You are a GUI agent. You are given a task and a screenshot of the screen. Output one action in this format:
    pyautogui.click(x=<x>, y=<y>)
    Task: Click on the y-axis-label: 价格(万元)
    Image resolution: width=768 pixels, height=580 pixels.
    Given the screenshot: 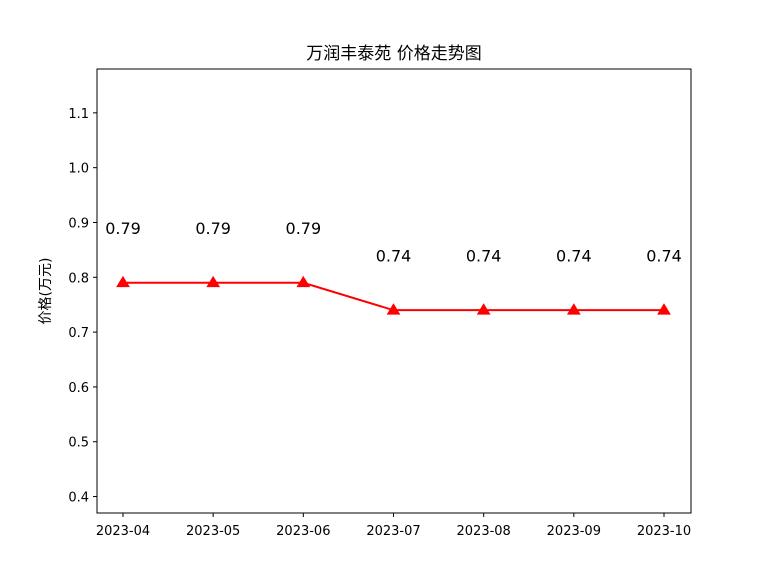 What is the action you would take?
    pyautogui.click(x=46, y=291)
    